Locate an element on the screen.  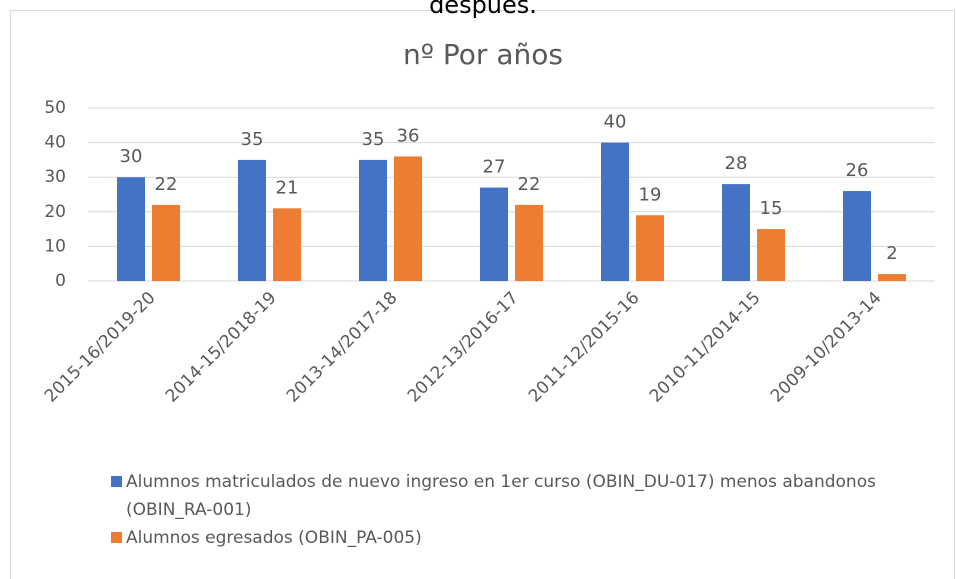
legend-entry: Alumnos egresados (OBIN_PA-005) is located at coordinates (274, 538).